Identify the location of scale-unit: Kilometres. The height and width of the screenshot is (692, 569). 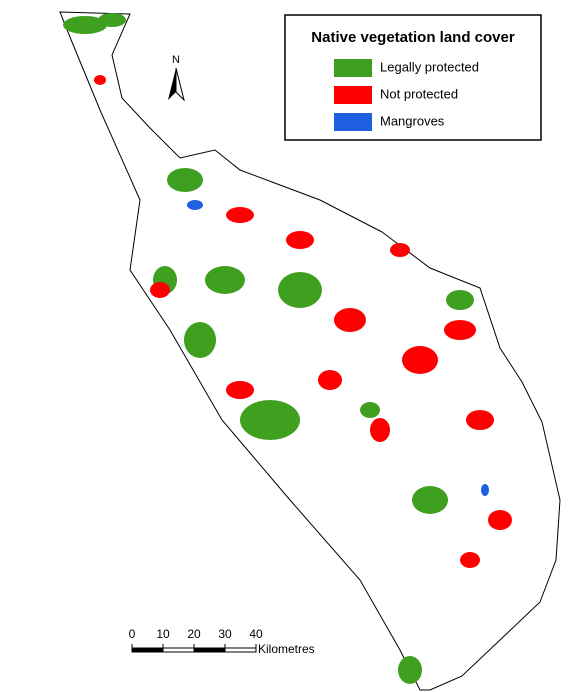
(286, 649).